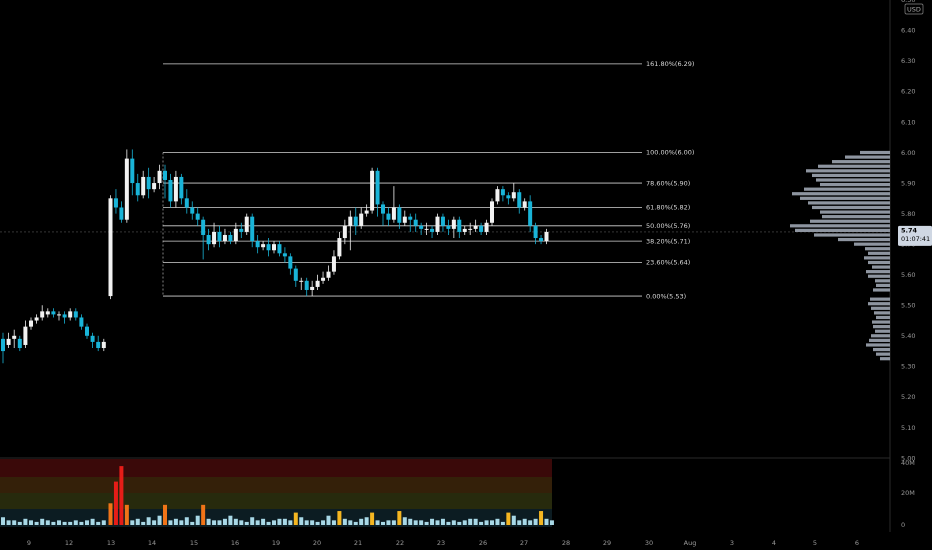  What do you see at coordinates (276, 501) in the screenshot?
I see `volume-zone-medium` at bounding box center [276, 501].